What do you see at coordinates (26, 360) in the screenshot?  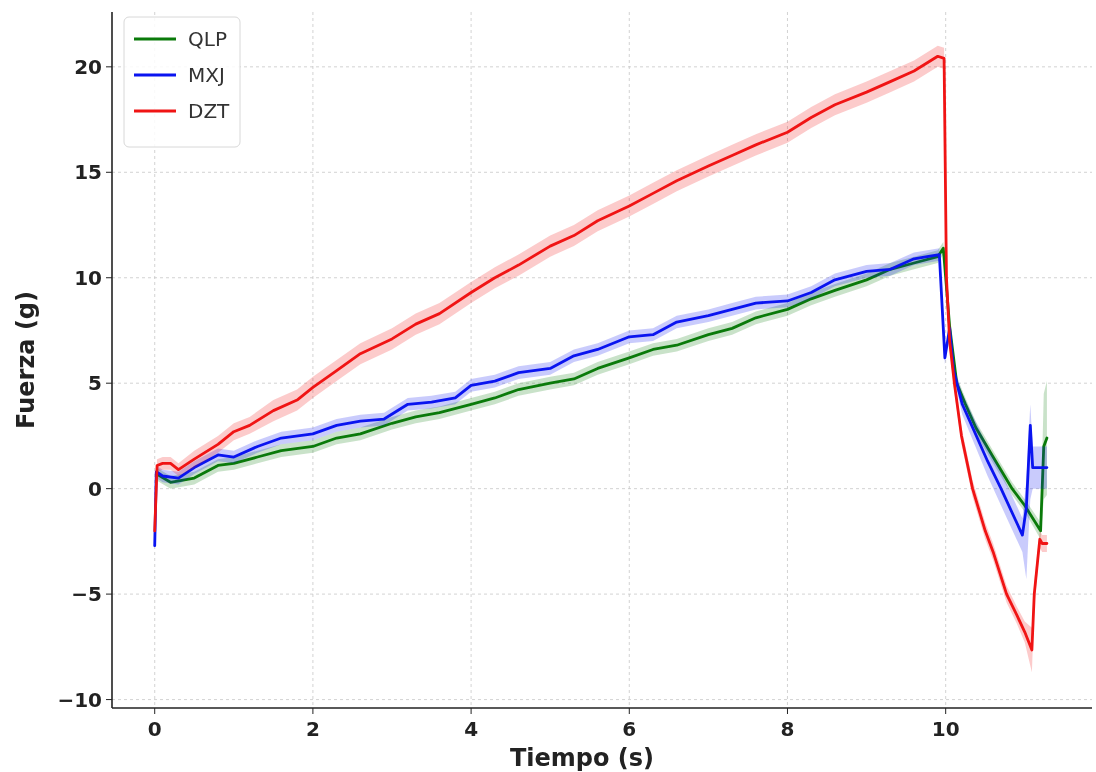 I see `y-axis-title: Fuerza (g)` at bounding box center [26, 360].